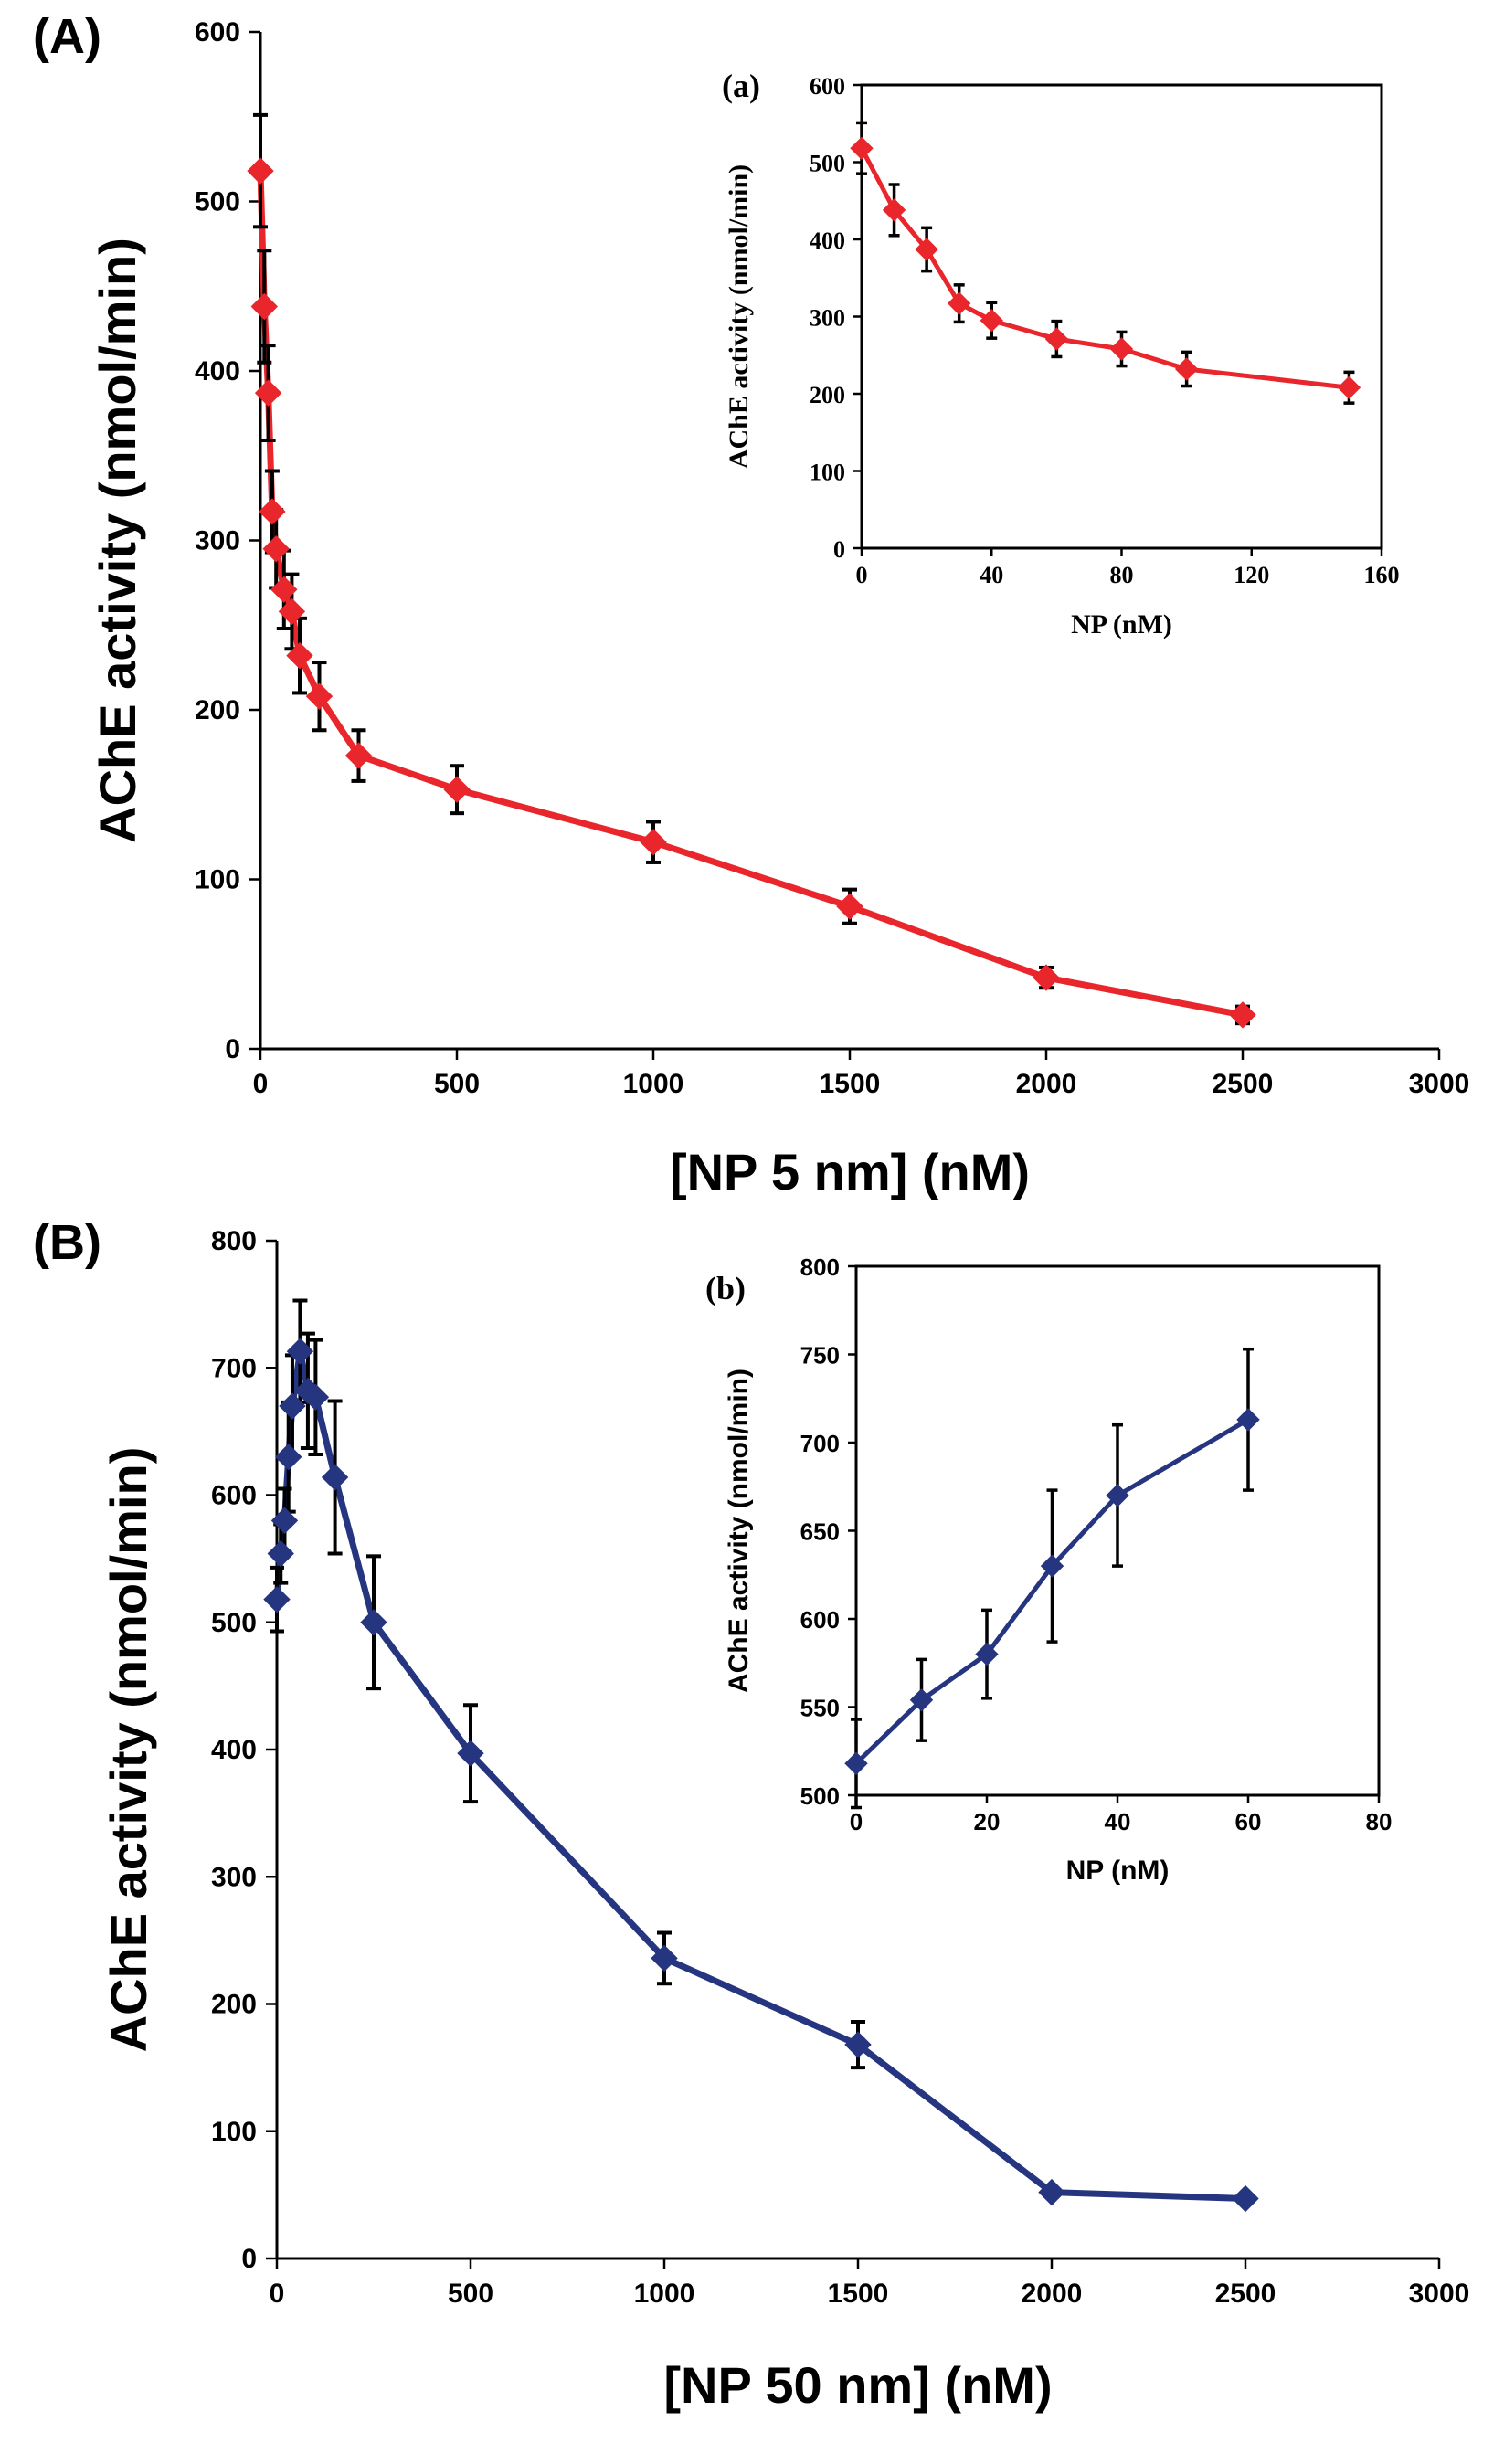  What do you see at coordinates (850, 1171) in the screenshot?
I see `x-axis-title: [NP 5 nm] (nM)` at bounding box center [850, 1171].